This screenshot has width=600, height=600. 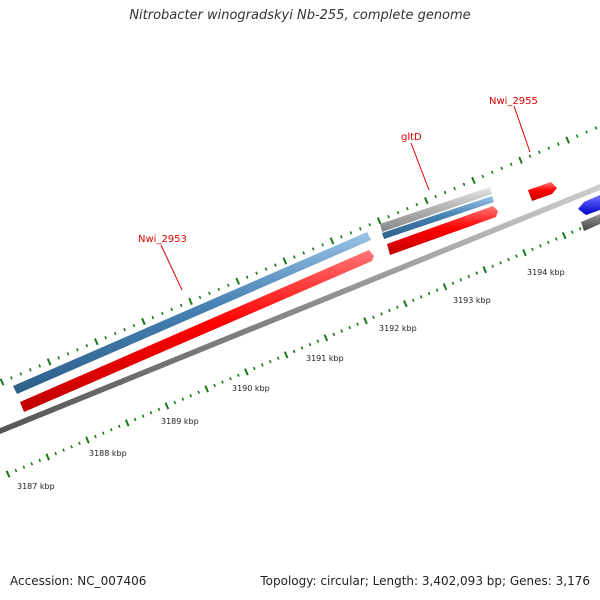 I want to click on gene-label-gltd: gltD, so click(x=411, y=137).